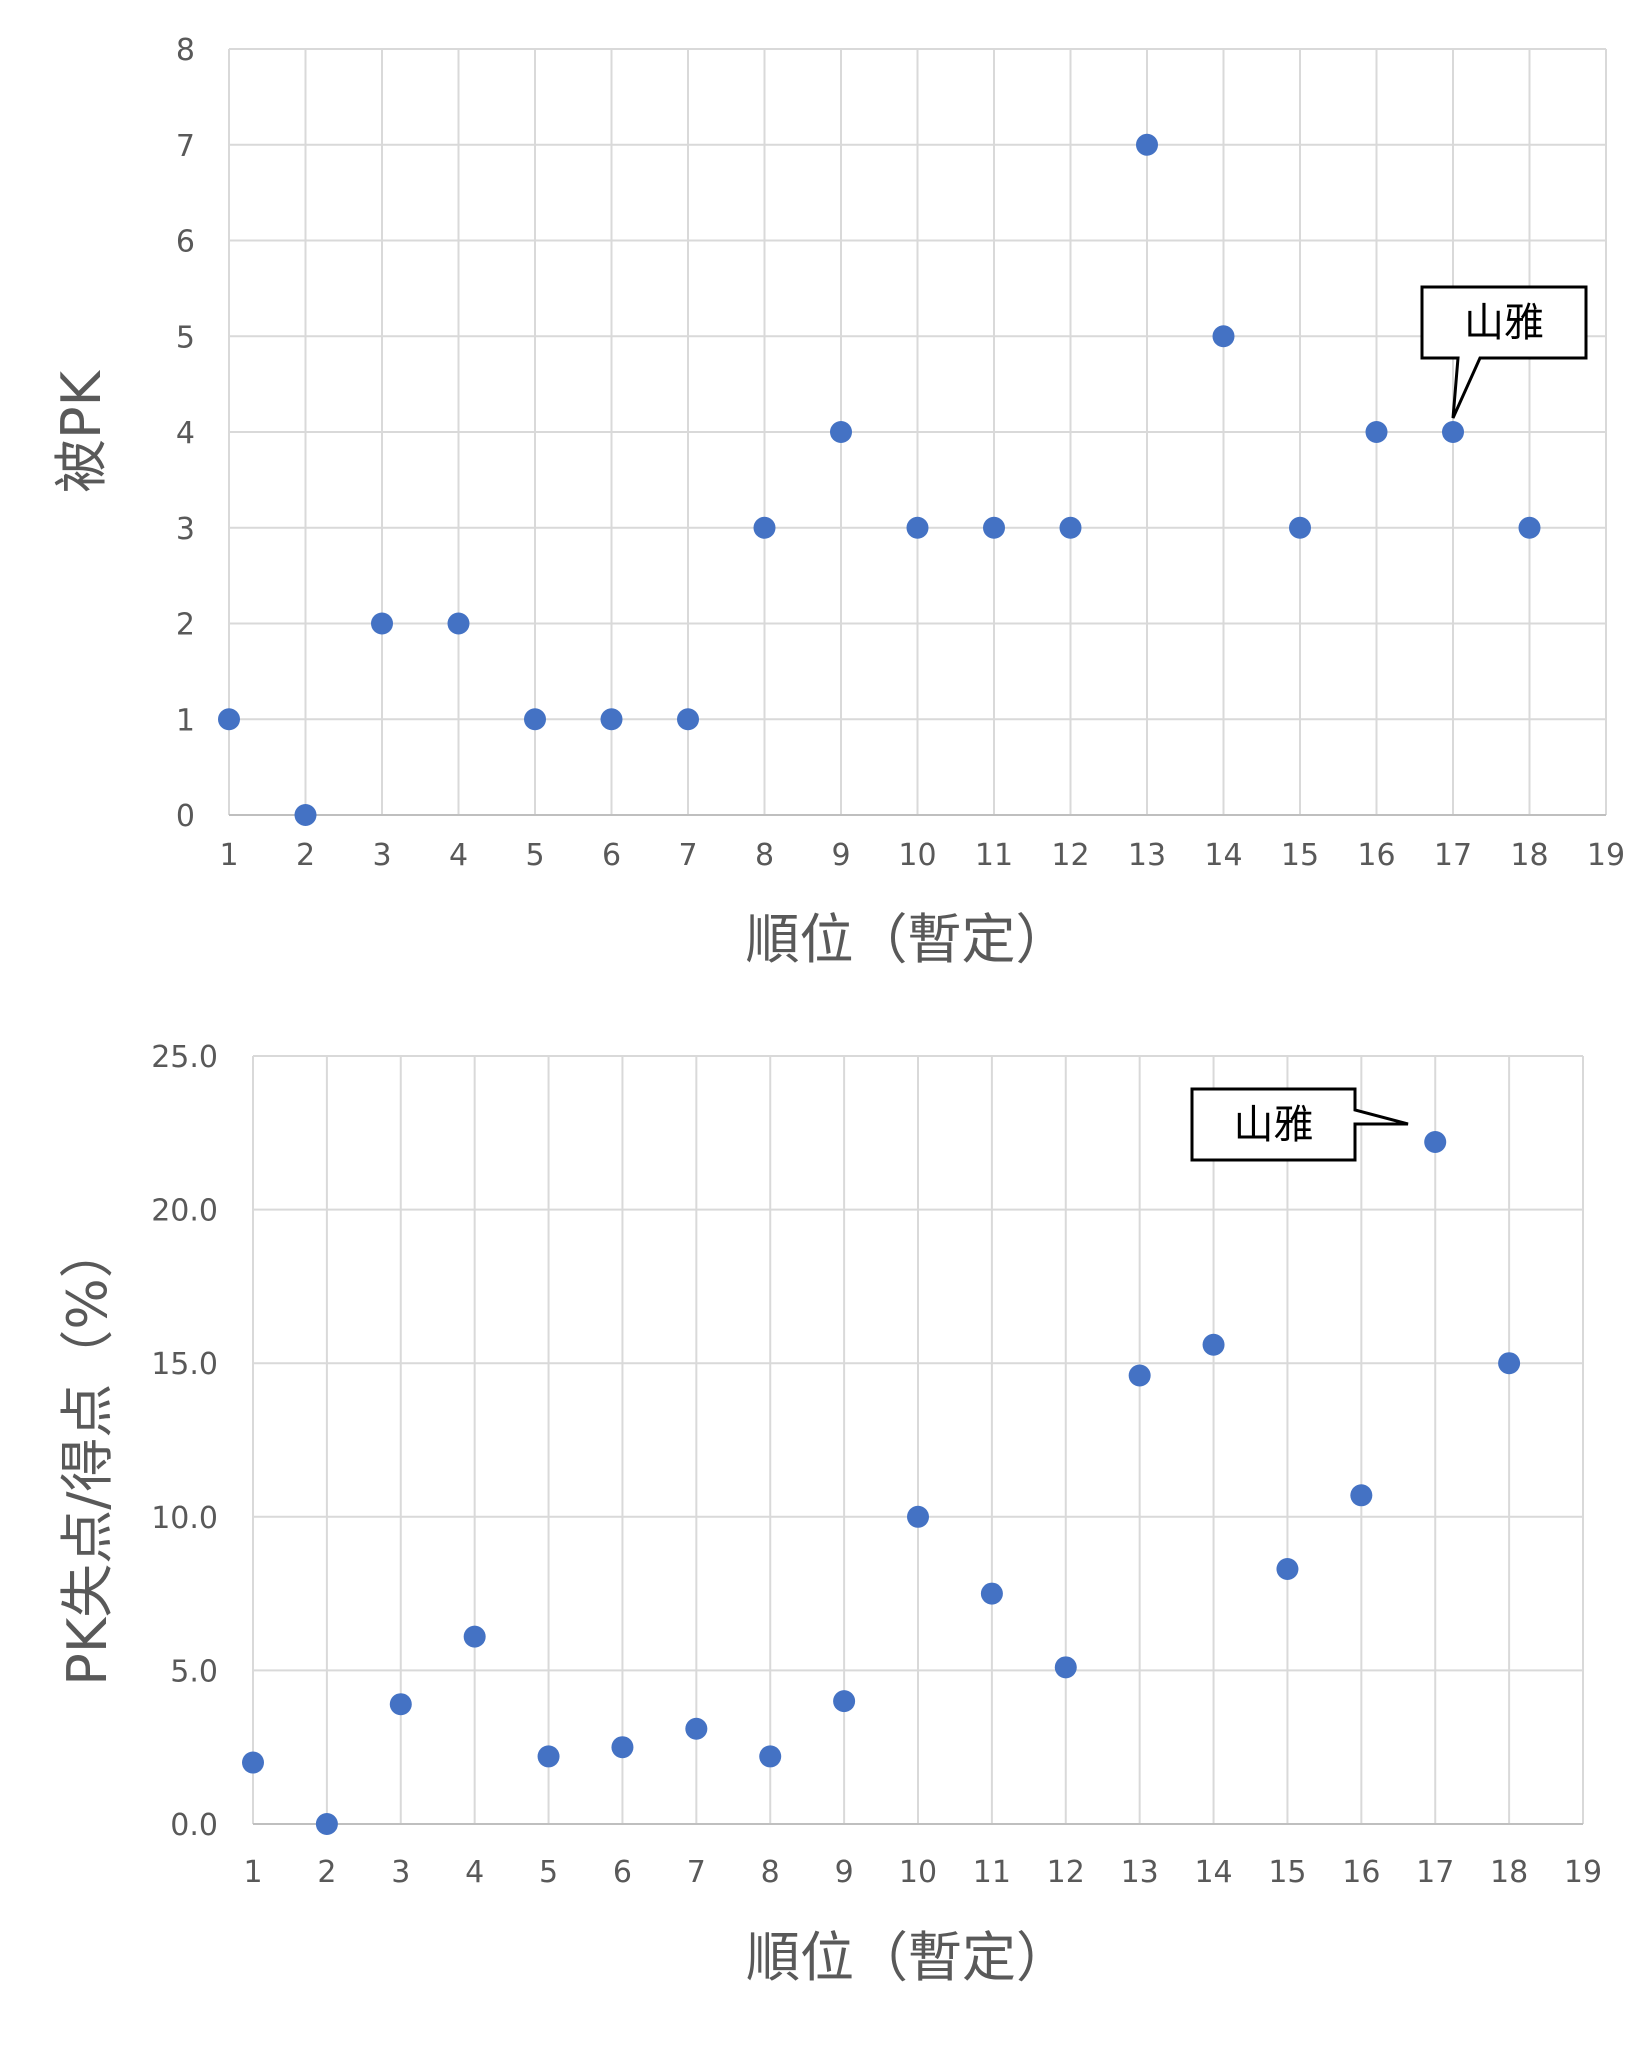 Image resolution: width=1644 pixels, height=2057 pixels. Describe the element at coordinates (185, 529) in the screenshot. I see `y-tick-label: 3` at that location.